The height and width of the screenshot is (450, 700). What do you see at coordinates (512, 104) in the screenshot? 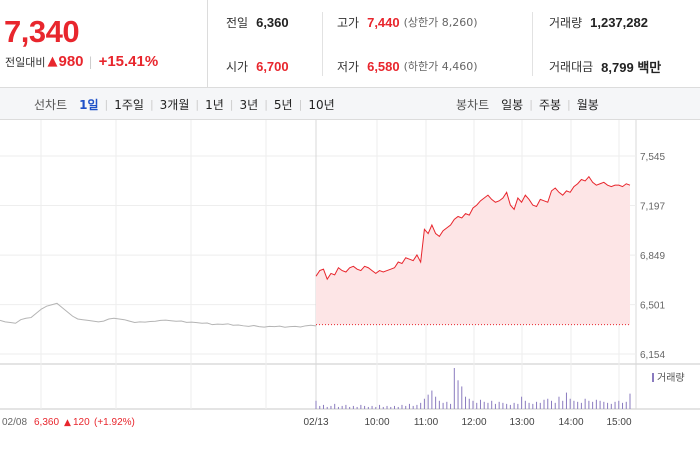
I see `tab-daily: 일봉` at bounding box center [512, 104].